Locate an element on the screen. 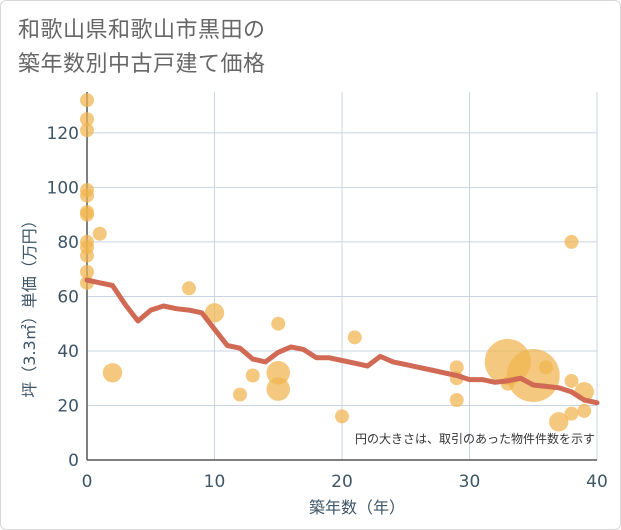 The image size is (621, 530). x-tick-label: 30 is located at coordinates (470, 482).